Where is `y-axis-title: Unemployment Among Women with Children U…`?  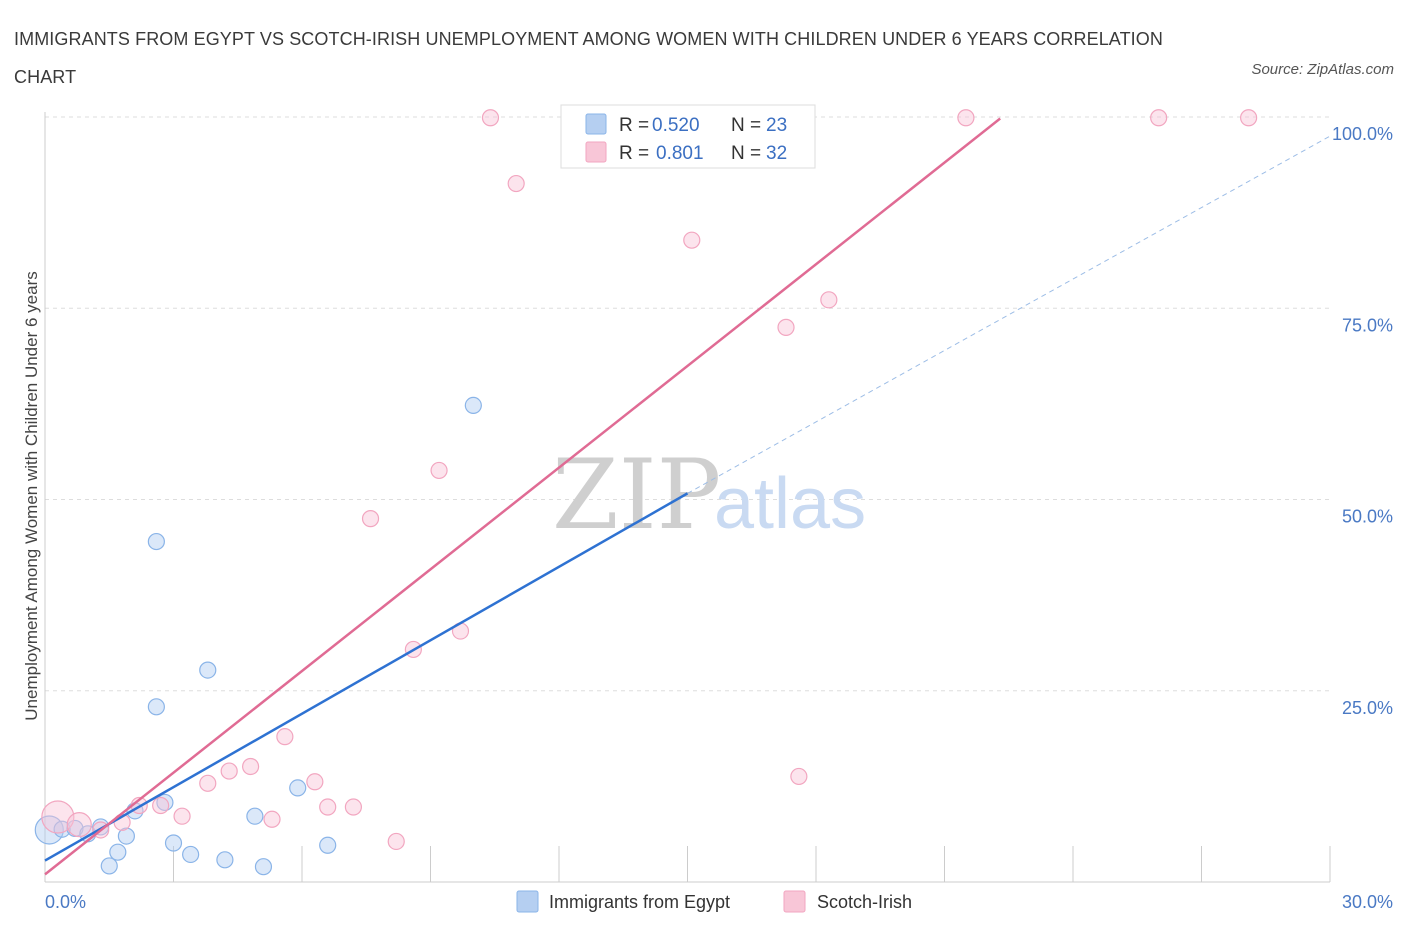
y-axis-title: Unemployment Among Women with Children U… is located at coordinates (31, 495).